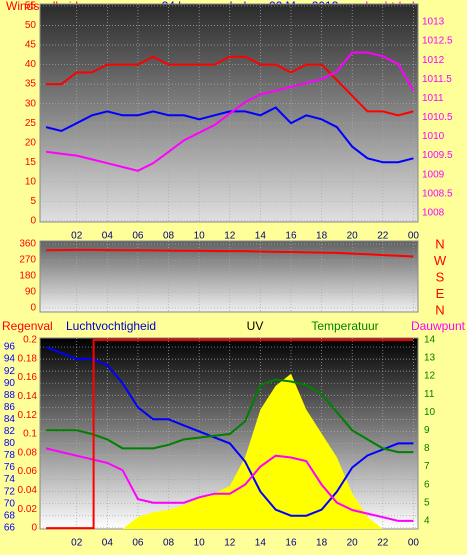 This screenshot has width=467, height=555. Describe the element at coordinates (27, 276) in the screenshot. I see `y-tick-label: 180` at that location.